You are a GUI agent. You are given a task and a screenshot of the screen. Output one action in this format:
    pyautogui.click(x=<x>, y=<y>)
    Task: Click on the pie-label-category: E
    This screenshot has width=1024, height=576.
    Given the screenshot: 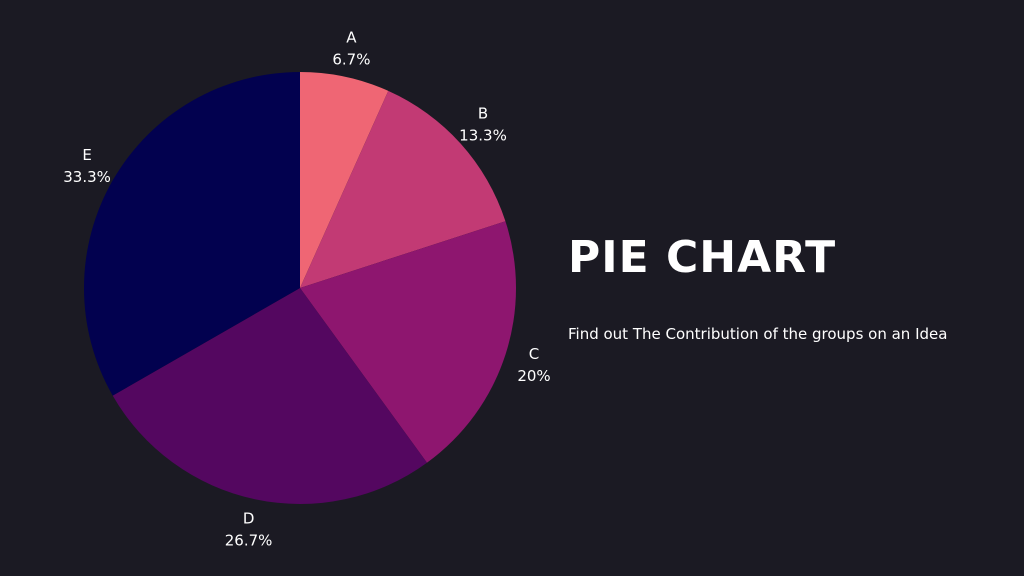 What is the action you would take?
    pyautogui.click(x=86, y=155)
    